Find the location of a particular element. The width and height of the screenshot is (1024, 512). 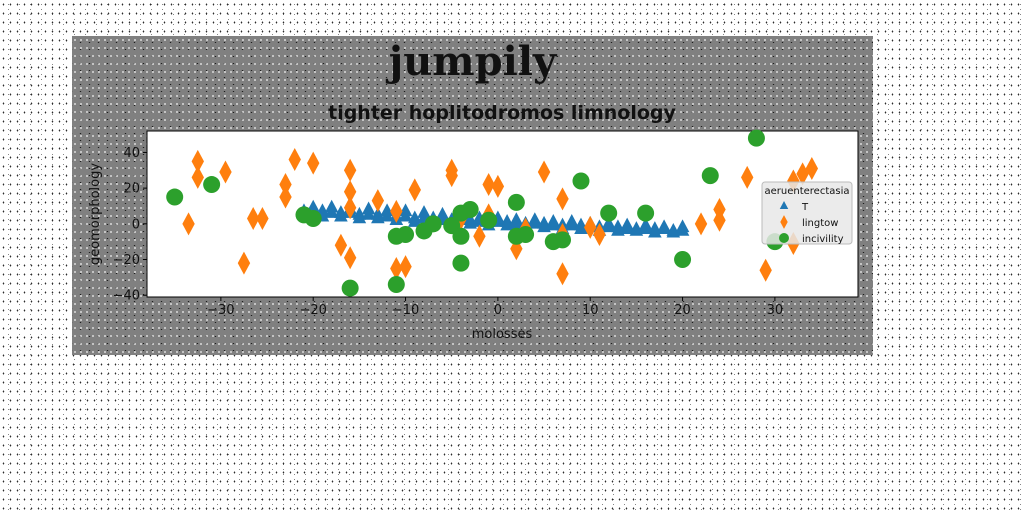

legend-label: incivility is located at coordinates (823, 239).